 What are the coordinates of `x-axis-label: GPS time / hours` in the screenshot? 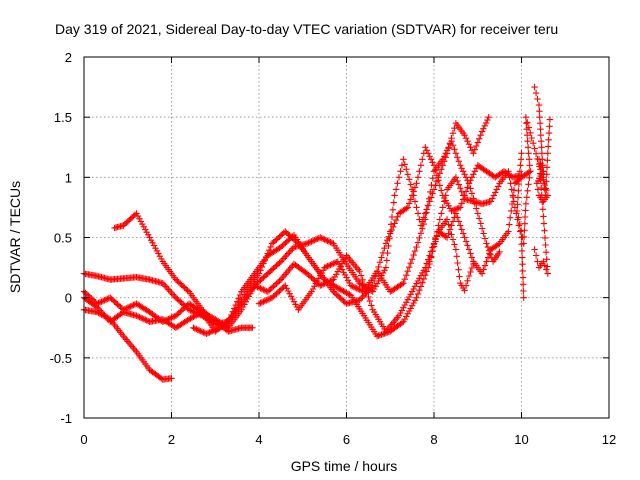 It's located at (344, 466).